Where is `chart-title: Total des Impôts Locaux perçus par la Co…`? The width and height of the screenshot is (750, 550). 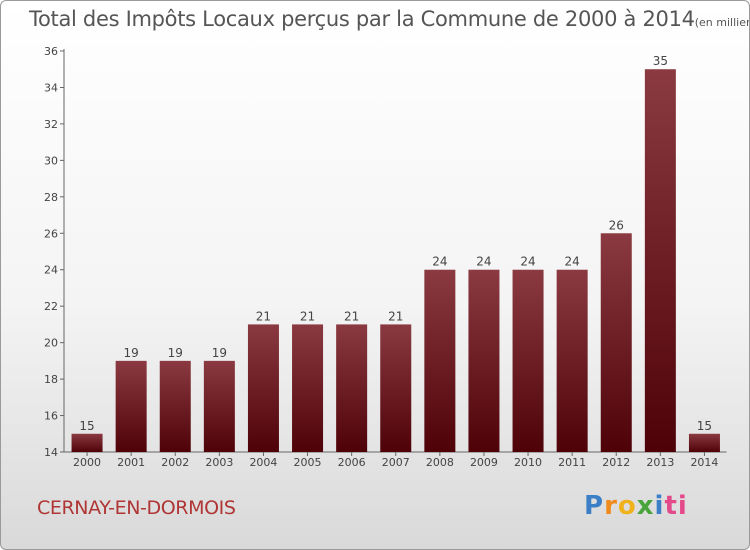
chart-title: Total des Impôts Locaux perçus par la Co… is located at coordinates (389, 19).